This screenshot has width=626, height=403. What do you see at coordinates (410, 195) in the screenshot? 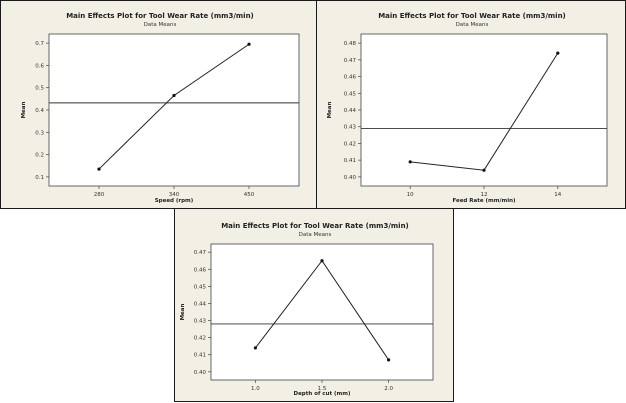
I see `x-tick-label: 10` at bounding box center [410, 195].